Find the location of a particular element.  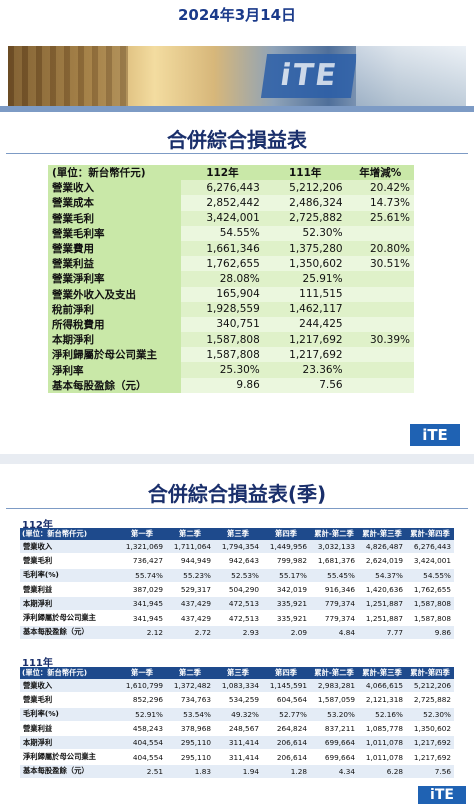

row-value: 9.86 is located at coordinates (430, 633).